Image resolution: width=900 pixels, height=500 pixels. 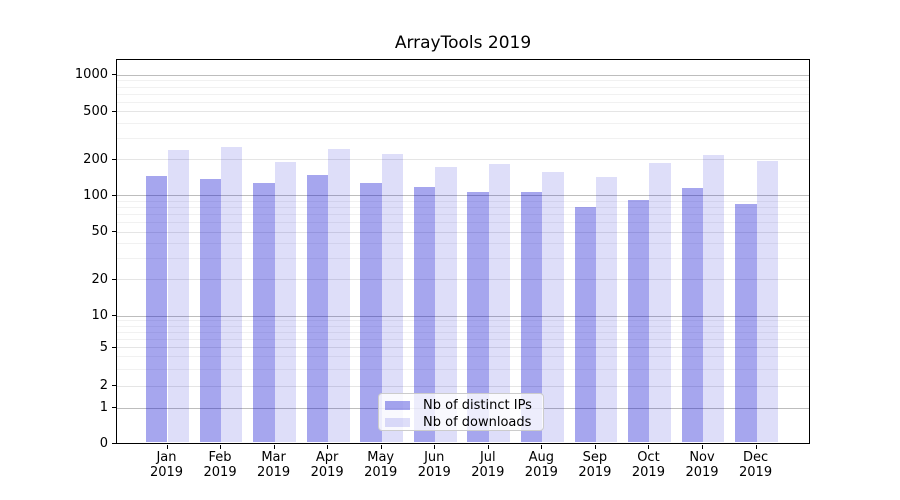 I want to click on x-tick-label: Aug 2019, so click(x=541, y=465).